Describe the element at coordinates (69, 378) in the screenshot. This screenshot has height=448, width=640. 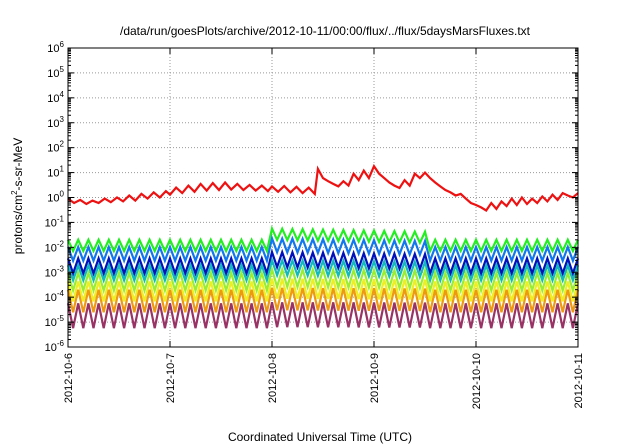
I see `x-tick-label: 2012-10-6` at that location.